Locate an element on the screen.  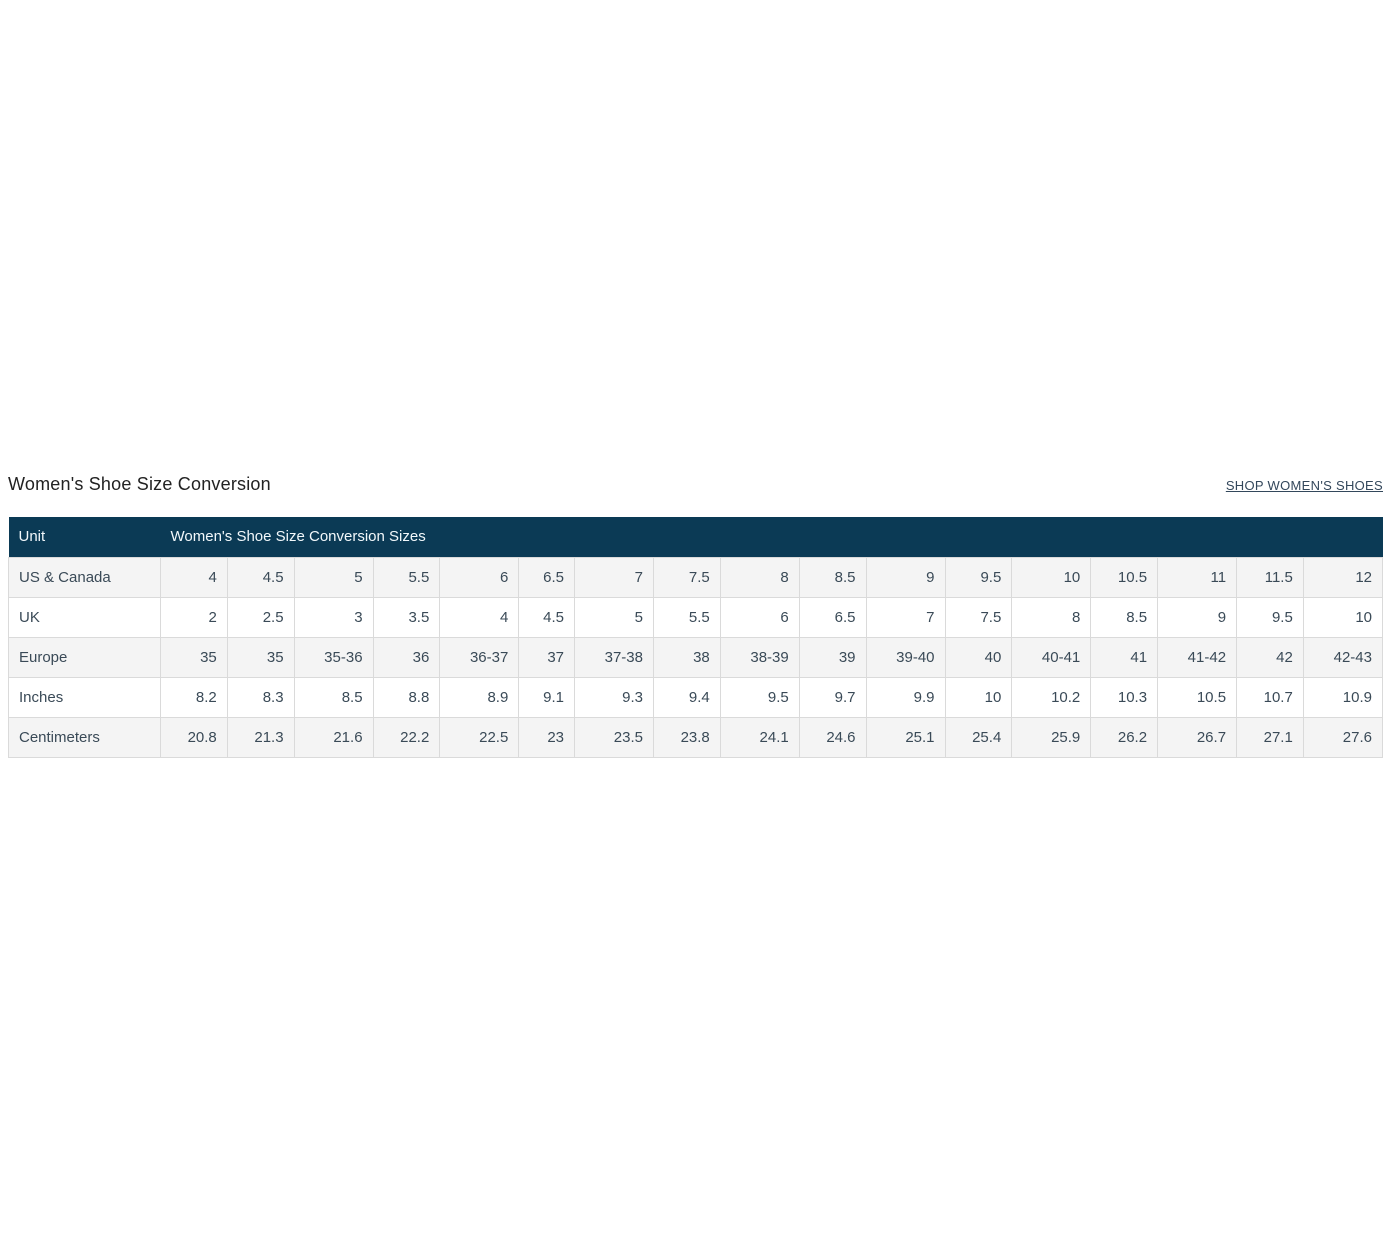
size-value-cell: 38 is located at coordinates (686, 657).